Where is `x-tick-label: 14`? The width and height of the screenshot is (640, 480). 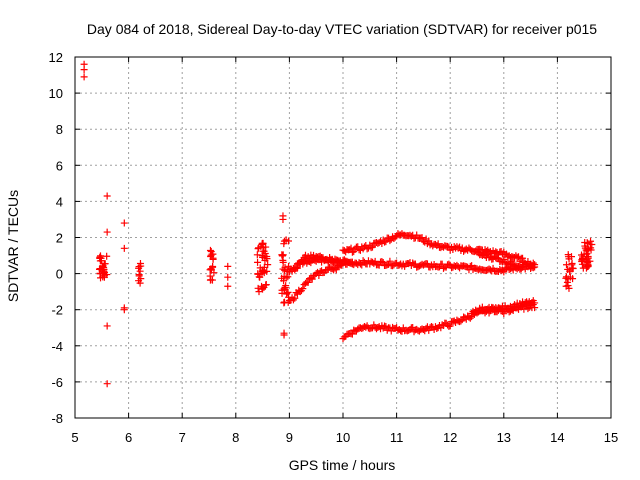
x-tick-label: 14 is located at coordinates (557, 437).